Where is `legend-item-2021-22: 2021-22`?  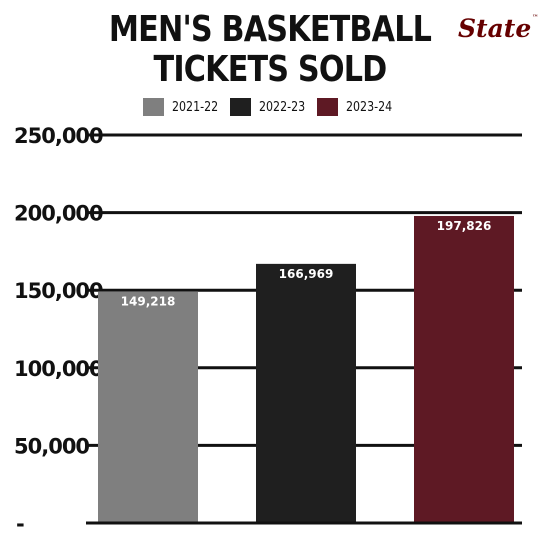 legend-item-2021-22: 2021-22 is located at coordinates (184, 107).